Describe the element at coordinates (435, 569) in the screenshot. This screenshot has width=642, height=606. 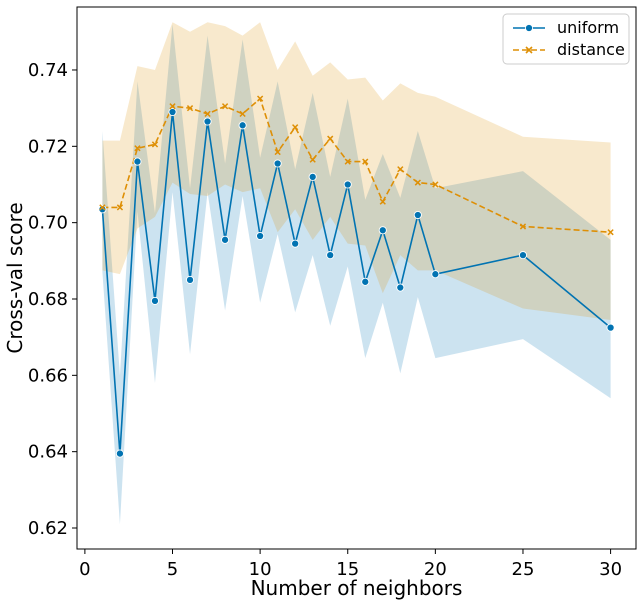
I see `x-tick-label: 20` at that location.